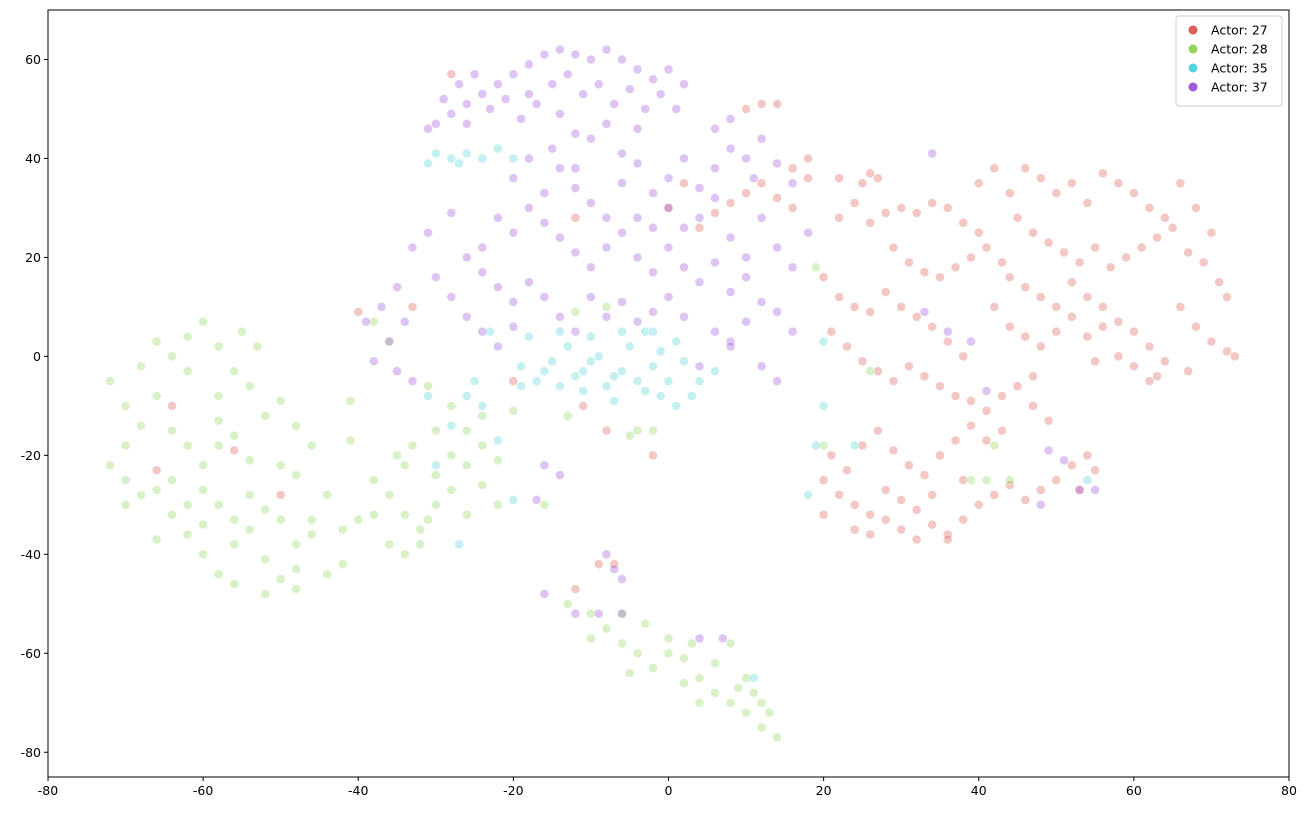 The width and height of the screenshot is (1305, 813). I want to click on legend: Actor: 27 Actor: 28 Actor: 35 Actor: 37, so click(1229, 61).